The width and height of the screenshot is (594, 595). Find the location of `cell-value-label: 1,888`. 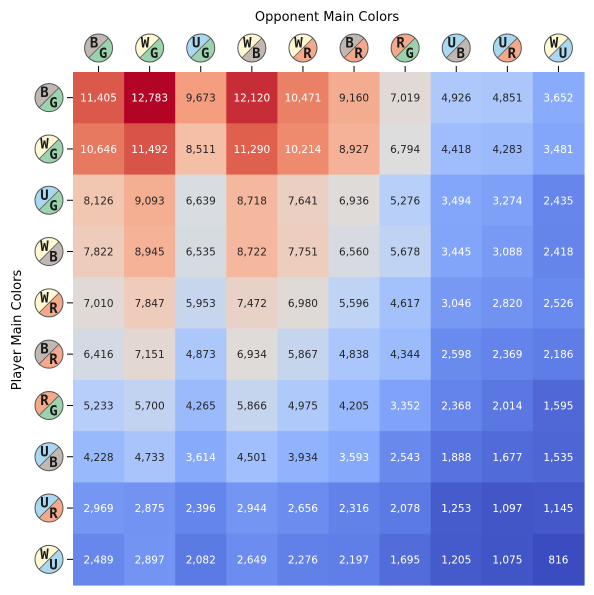

cell-value-label: 1,888 is located at coordinates (456, 458).